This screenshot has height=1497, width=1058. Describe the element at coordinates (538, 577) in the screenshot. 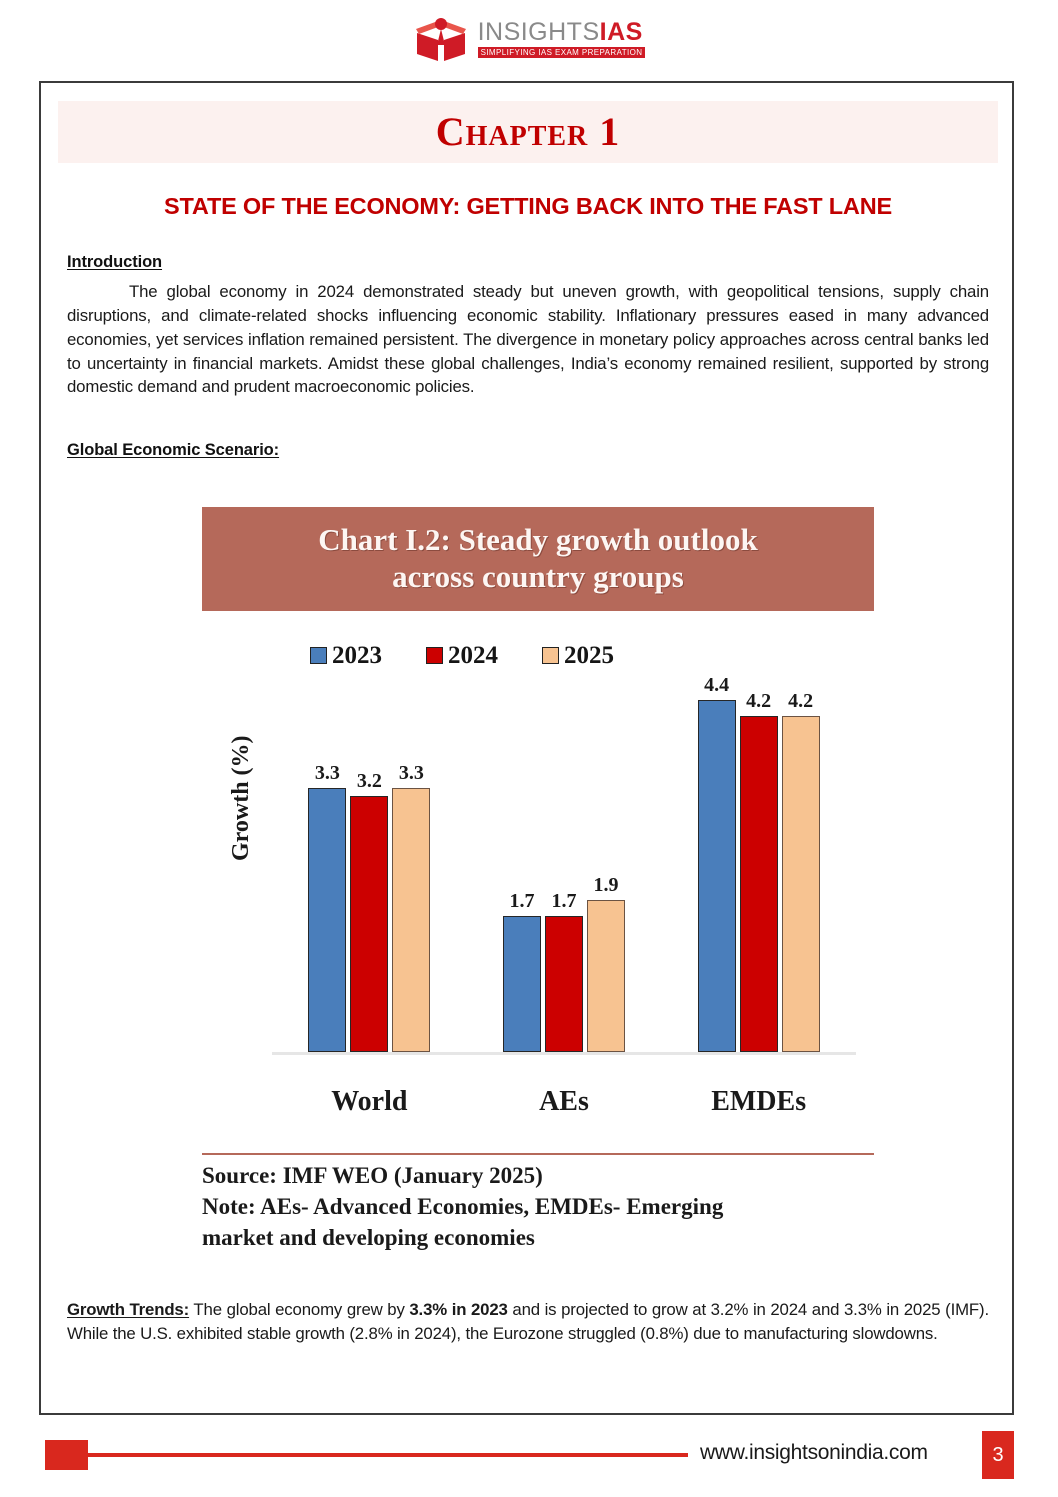

I see `chart-title-line-2: across country groups` at that location.